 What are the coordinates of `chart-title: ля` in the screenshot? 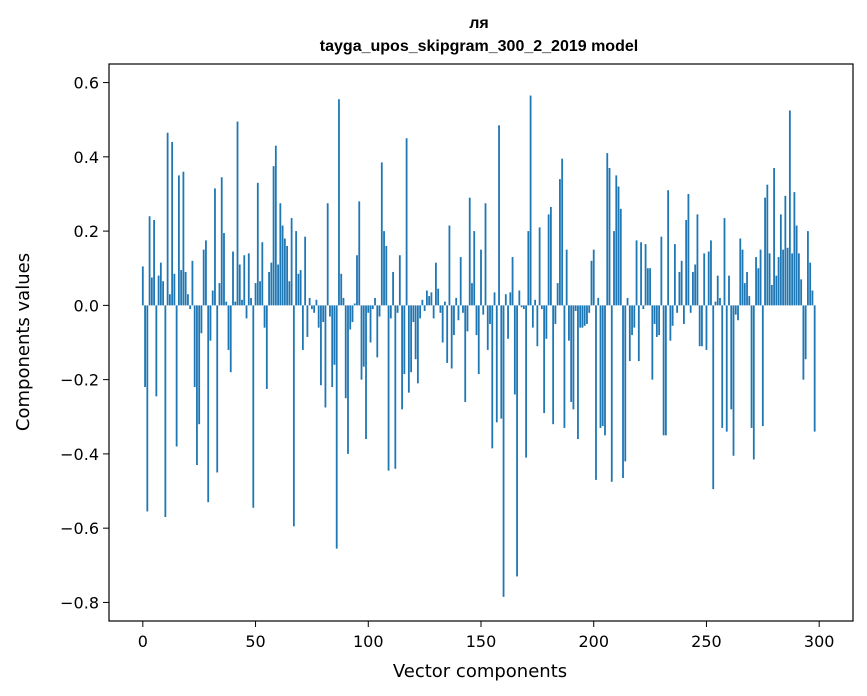 It's located at (479, 23).